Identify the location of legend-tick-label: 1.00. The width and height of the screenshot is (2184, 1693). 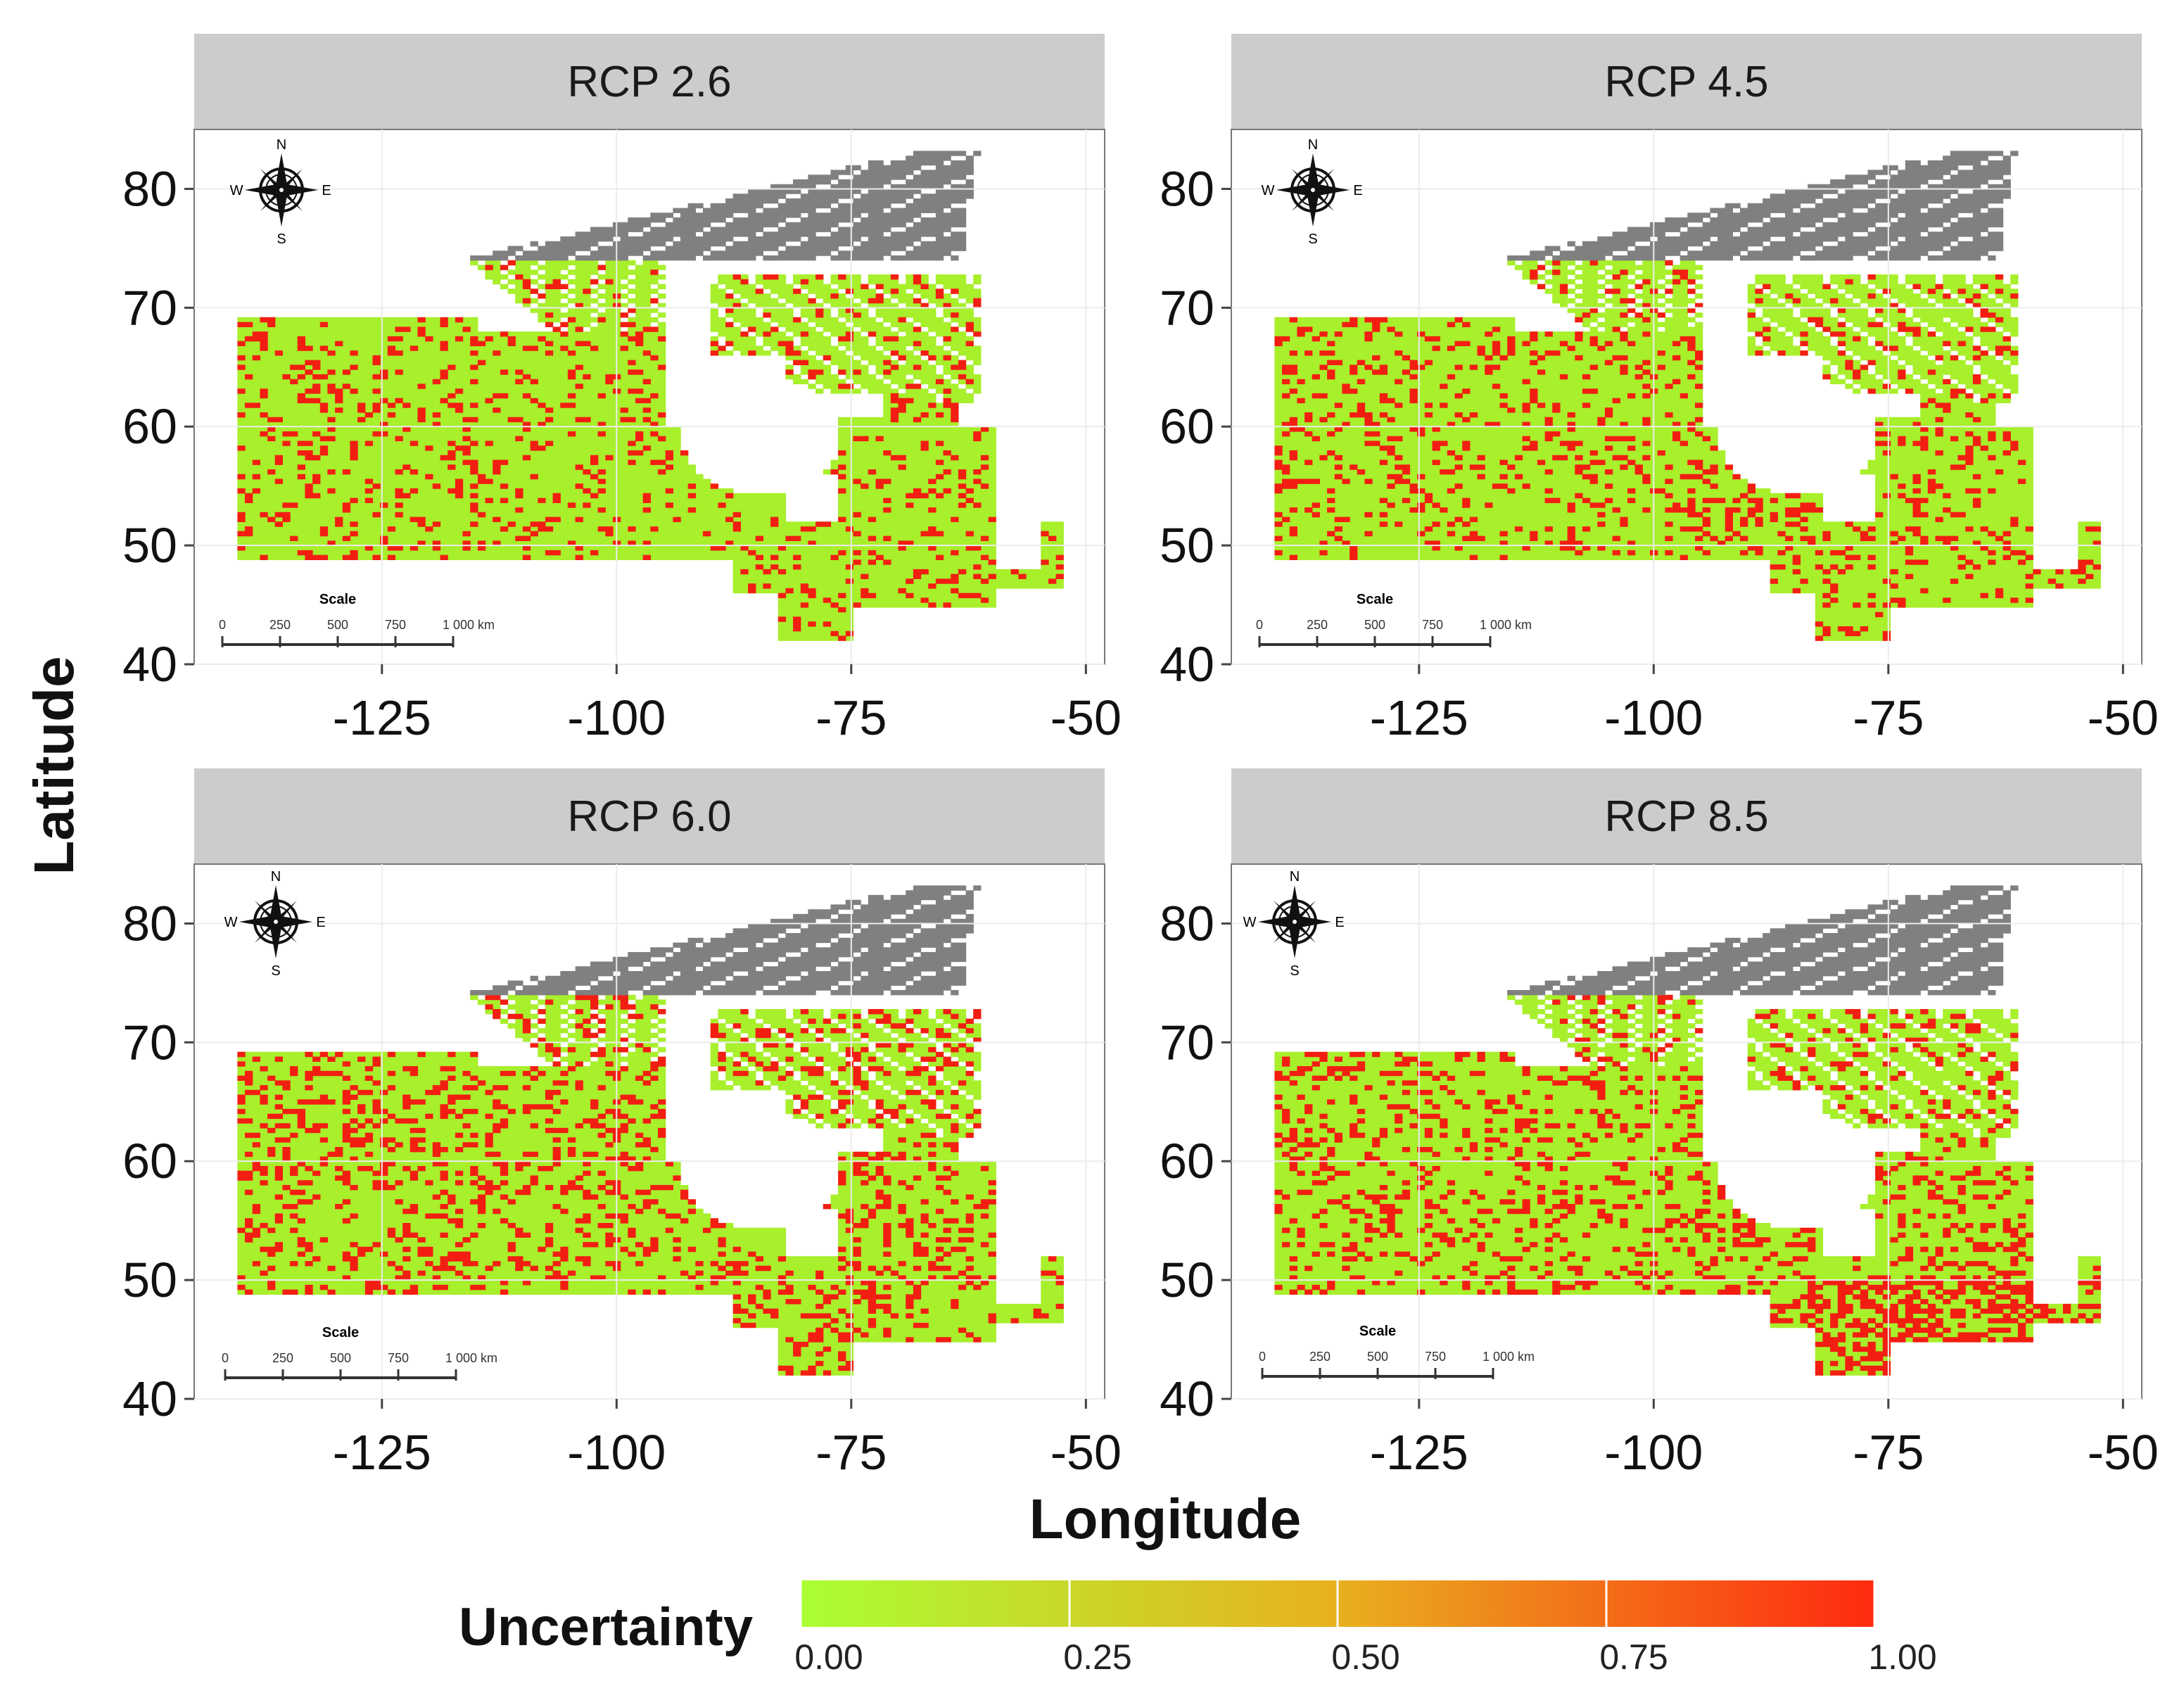
(1902, 1657).